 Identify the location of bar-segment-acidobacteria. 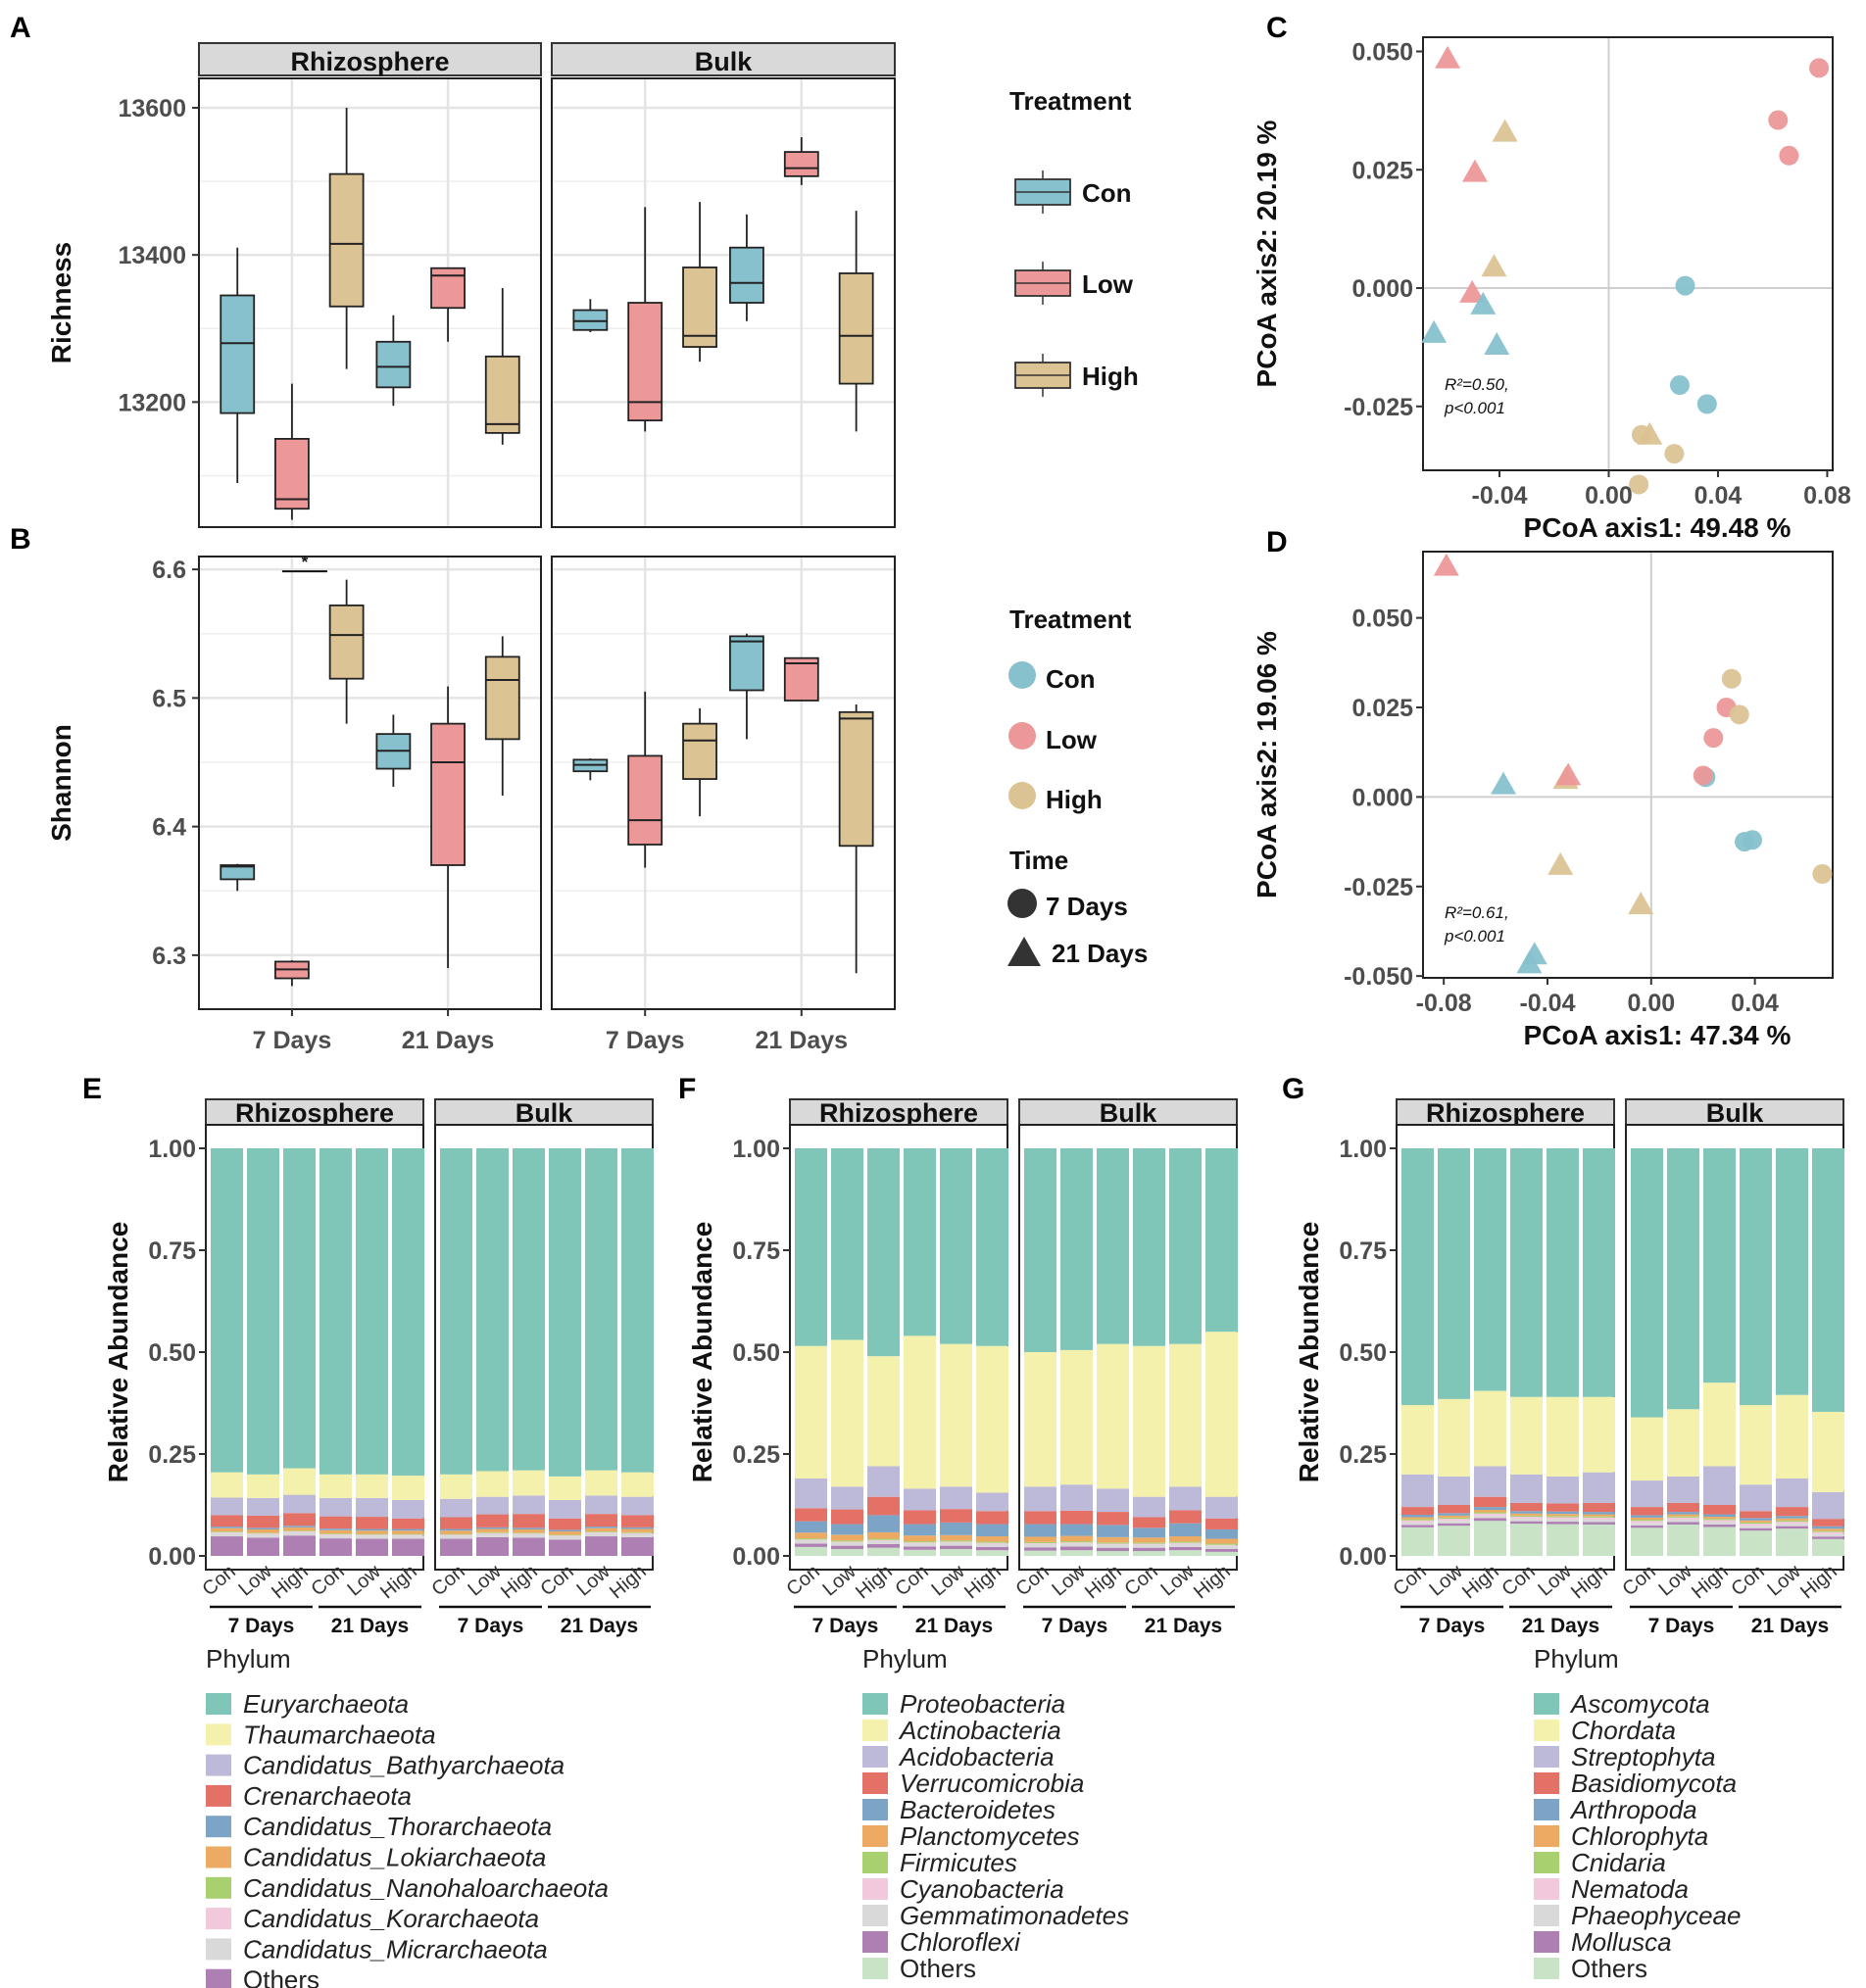
(847, 1498).